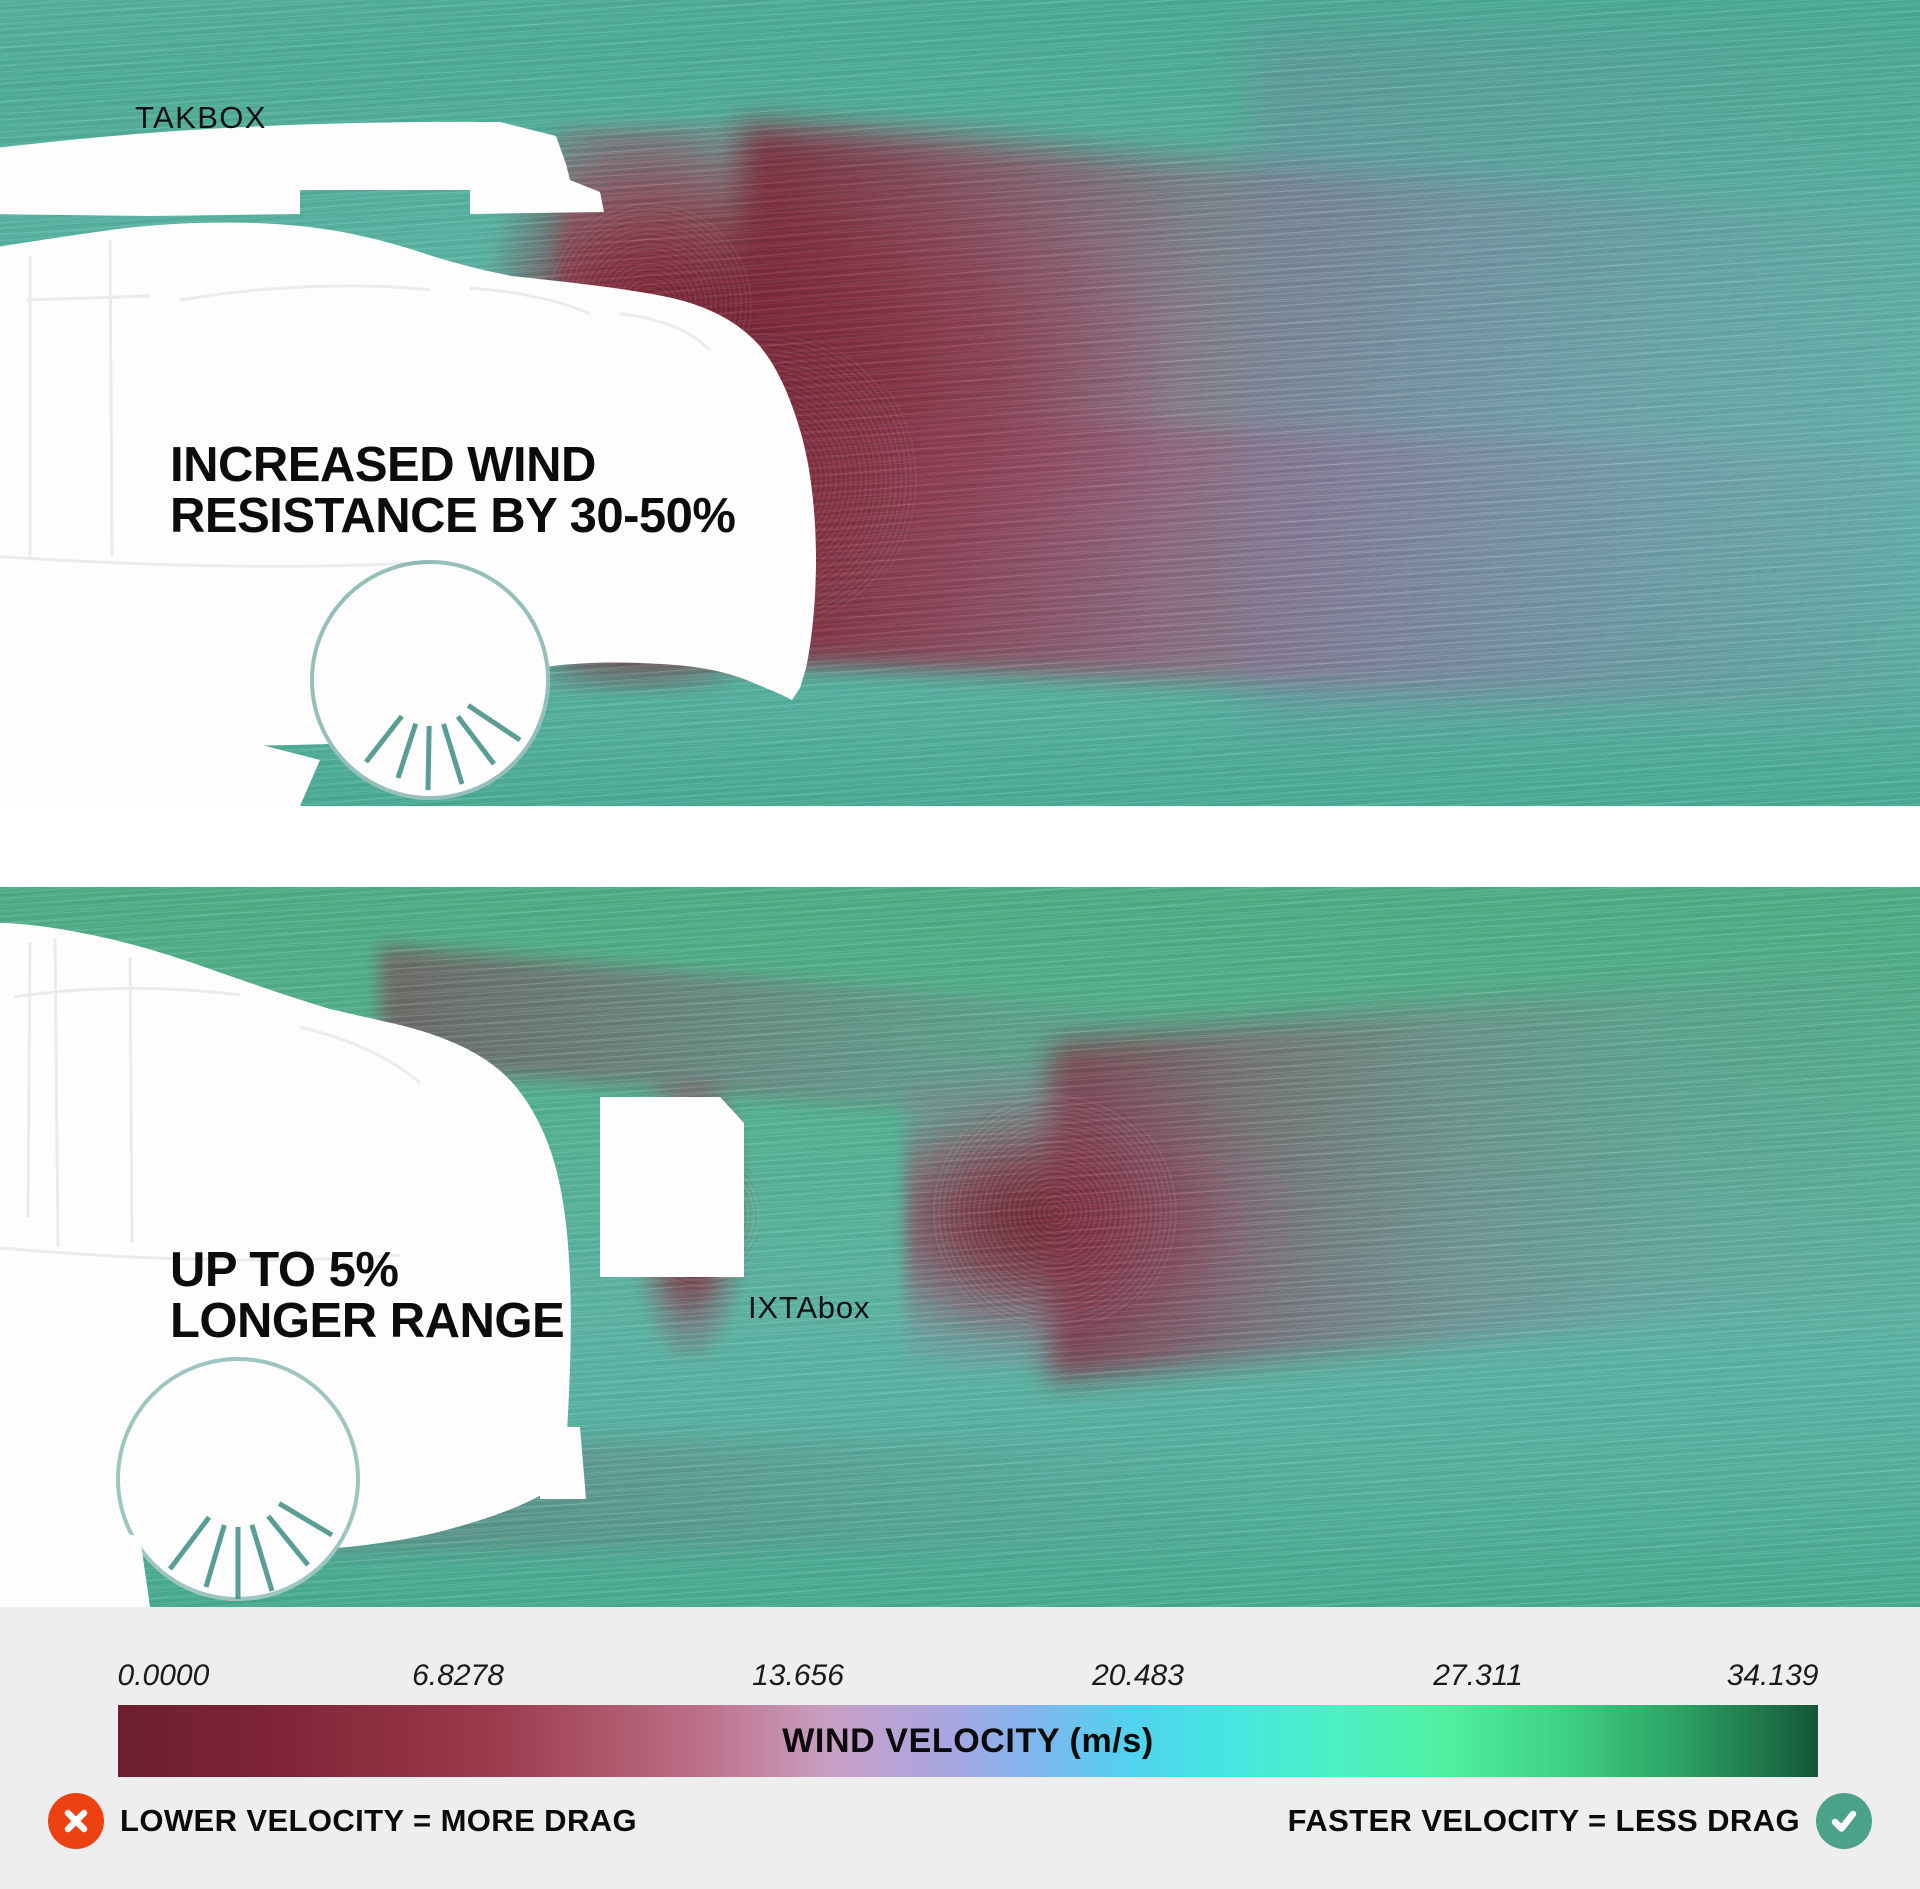 The height and width of the screenshot is (1889, 1920). What do you see at coordinates (379, 1820) in the screenshot?
I see `legend-label-more-drag: LOWER VELOCITY = MORE DRAG` at bounding box center [379, 1820].